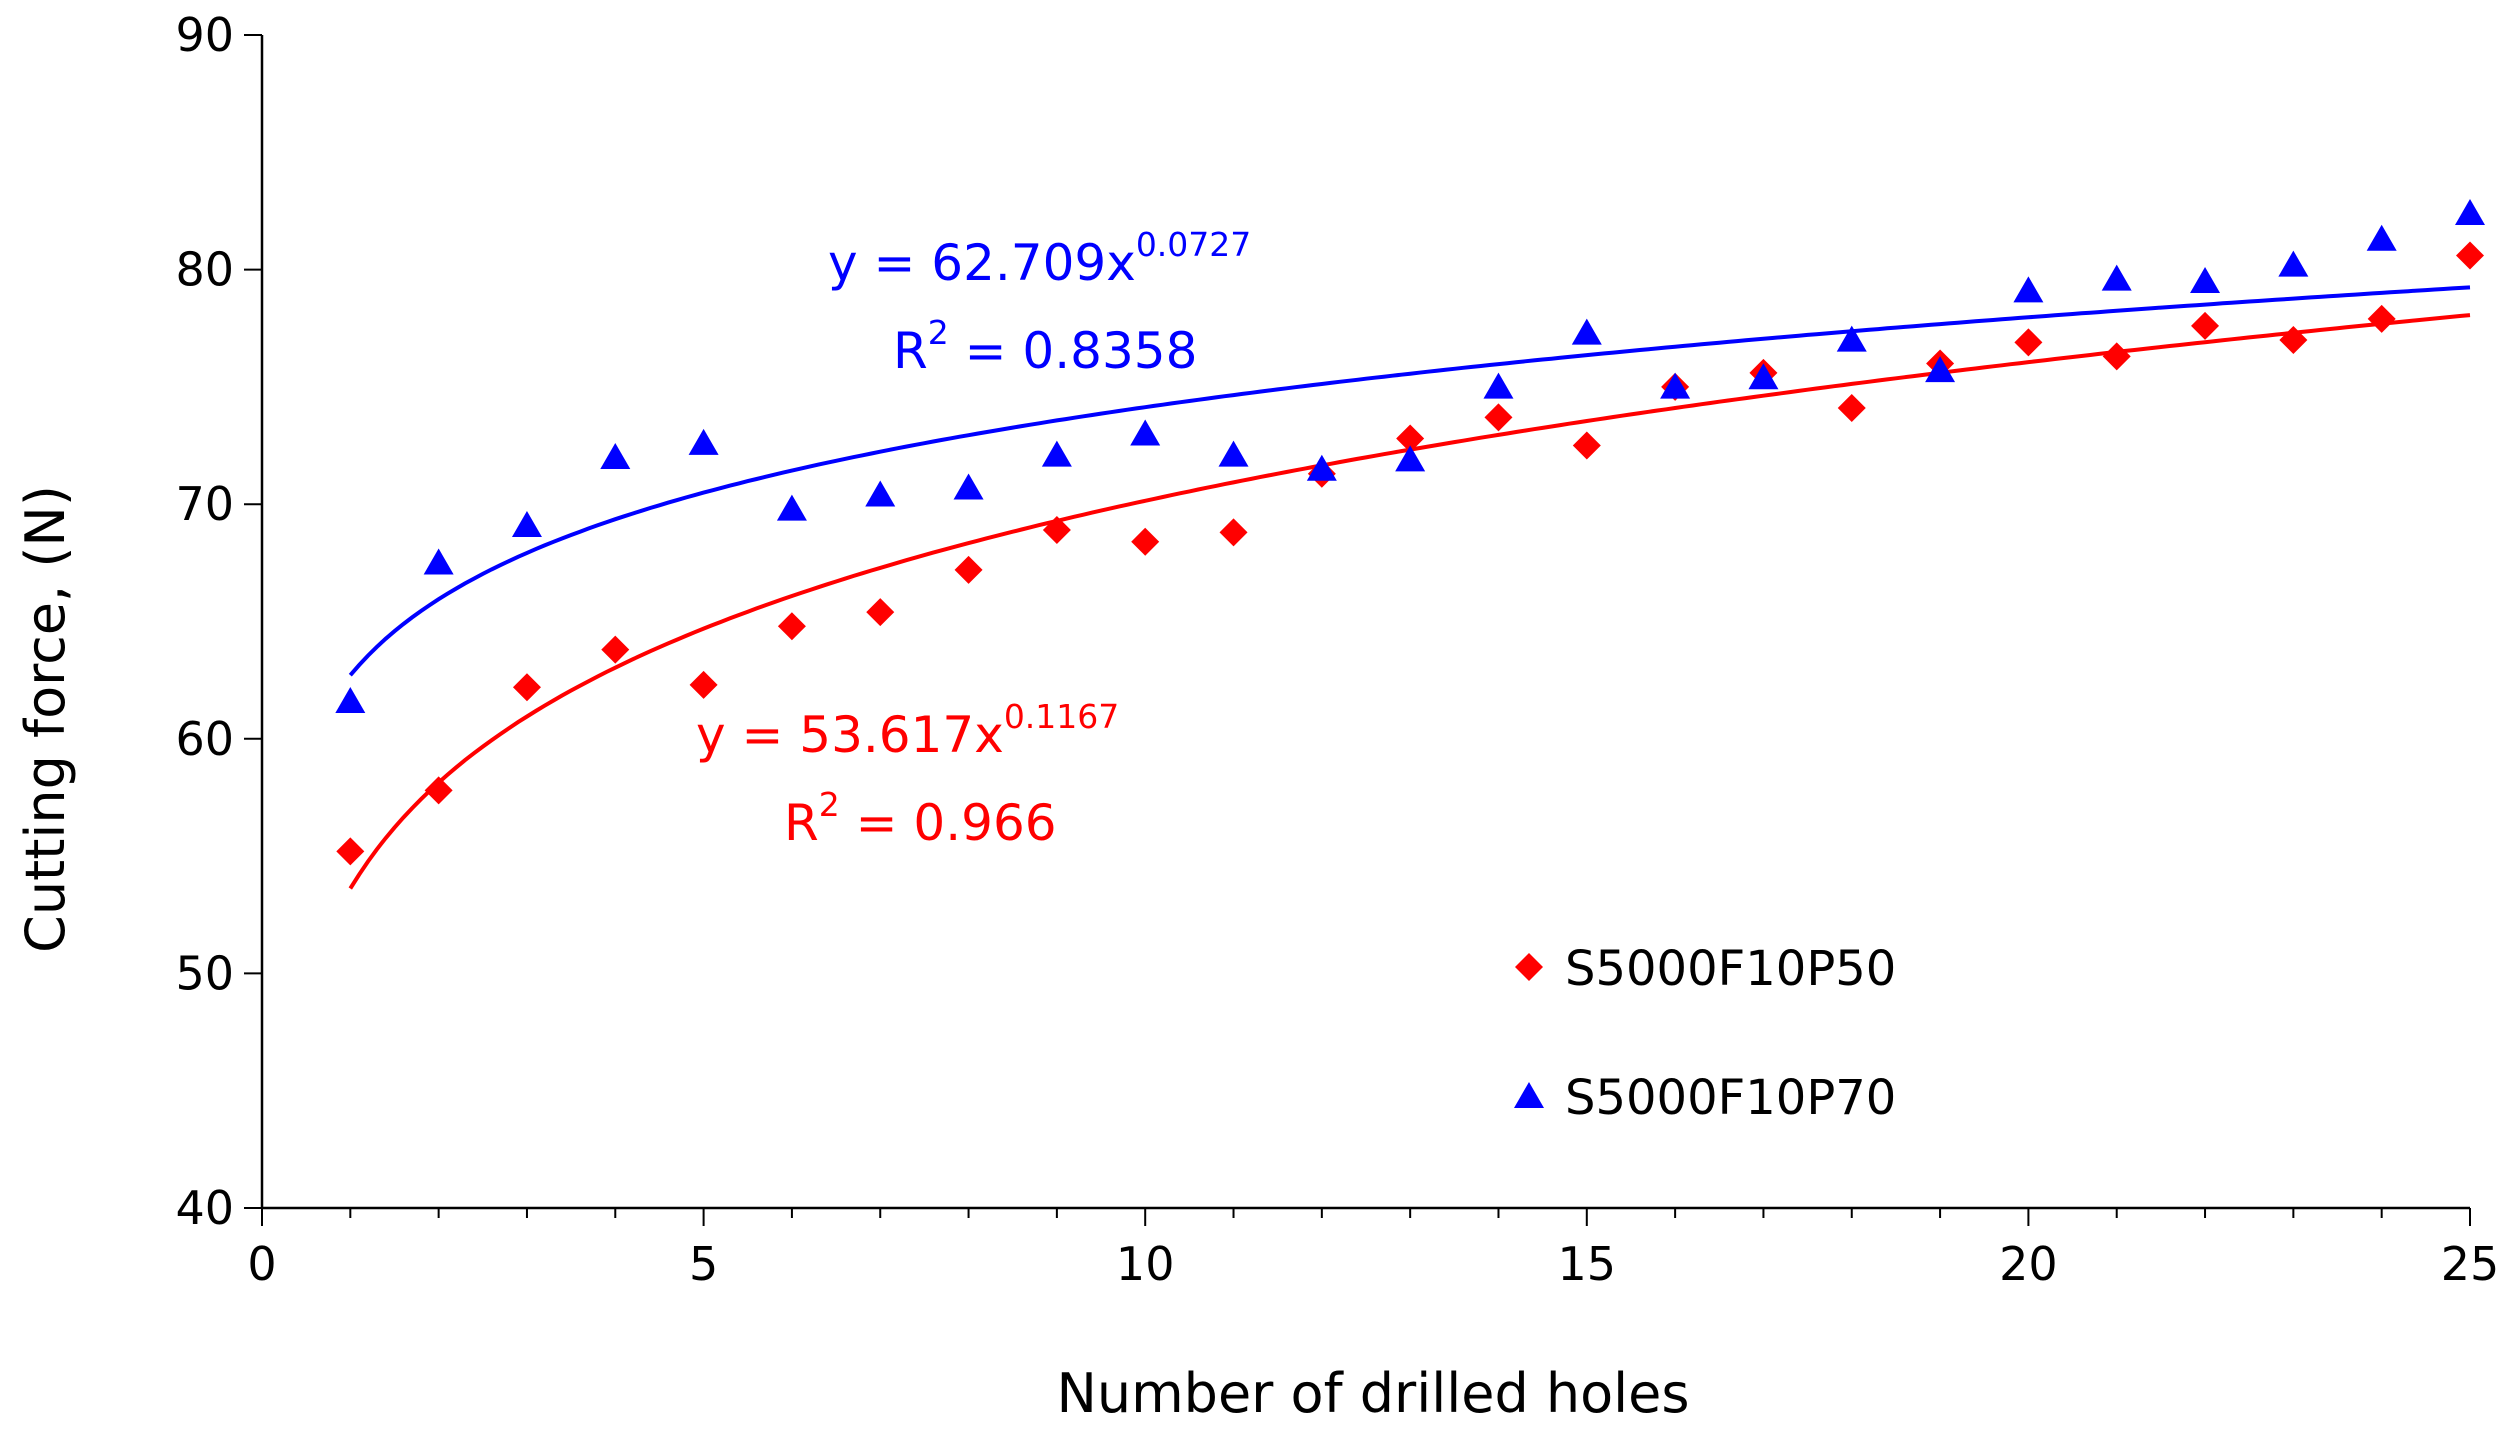 This screenshot has height=1444, width=2512. Describe the element at coordinates (204, 270) in the screenshot. I see `y-tick-label: 80` at that location.